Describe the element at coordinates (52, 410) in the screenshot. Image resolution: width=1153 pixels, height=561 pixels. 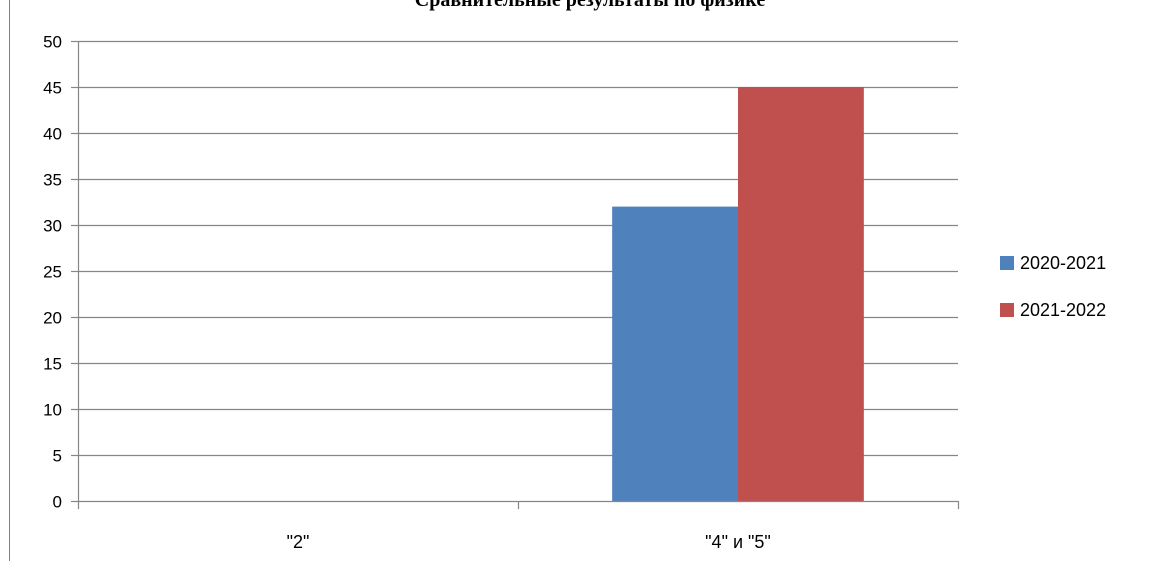
I see `y-tick-label: 10` at that location.